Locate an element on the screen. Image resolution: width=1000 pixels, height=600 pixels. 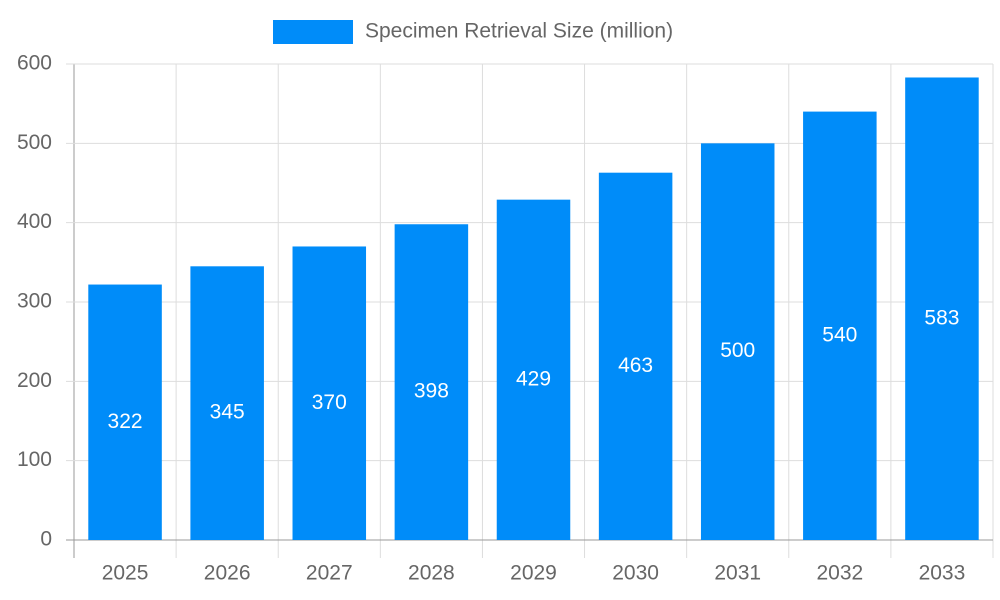
data-label: 540 is located at coordinates (839, 334).